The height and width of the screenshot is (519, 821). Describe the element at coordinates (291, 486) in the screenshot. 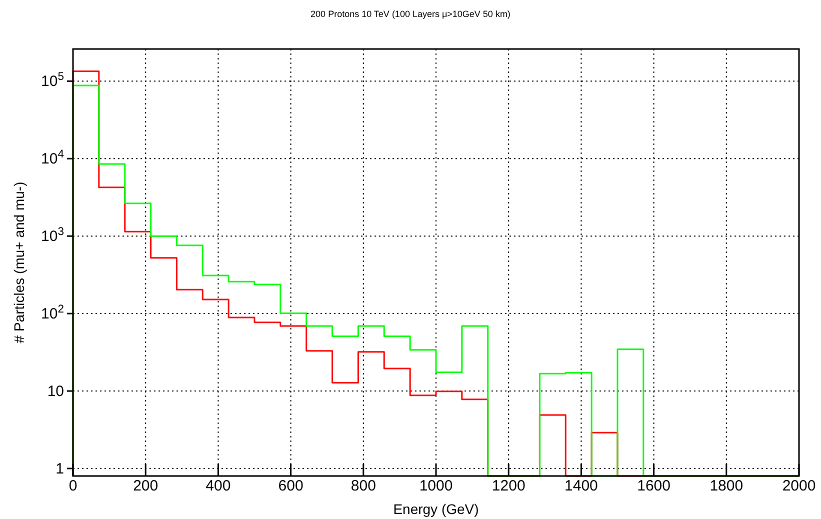

I see `x-tick-label: 600` at that location.